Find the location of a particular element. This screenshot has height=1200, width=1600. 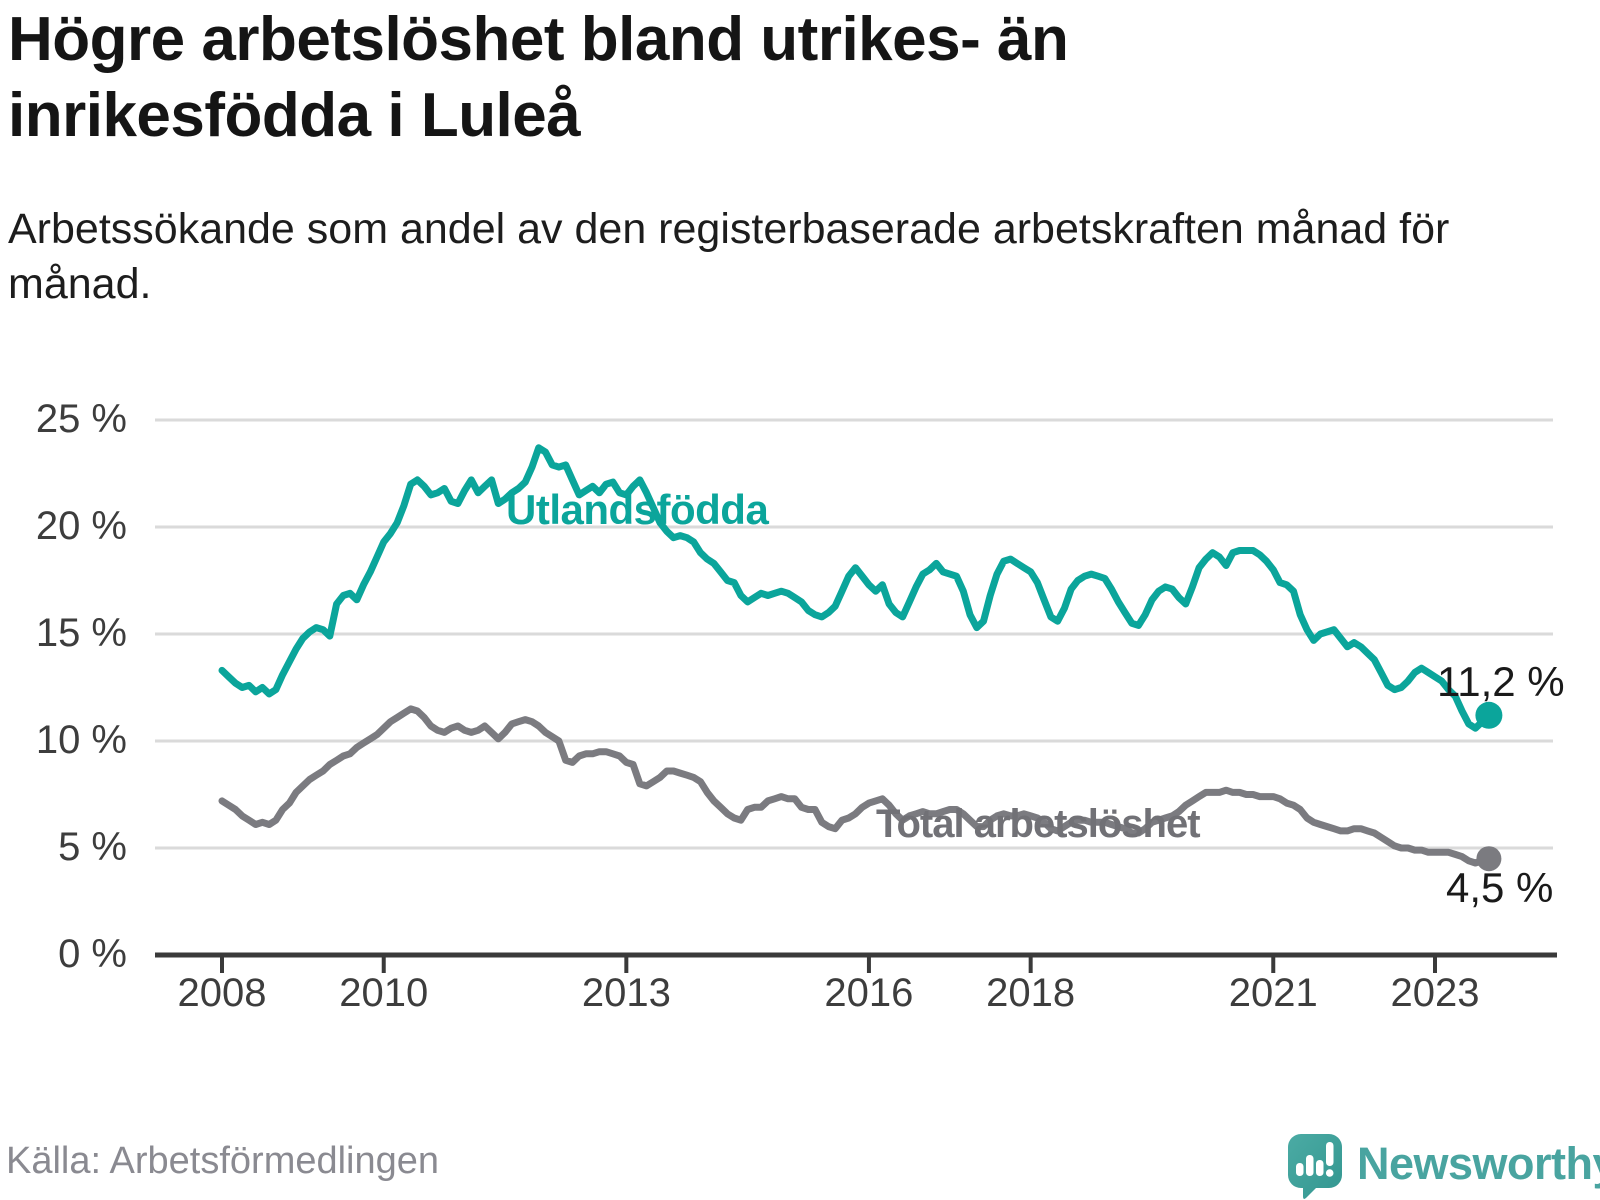

x-tick-label: 2018 is located at coordinates (1031, 993).